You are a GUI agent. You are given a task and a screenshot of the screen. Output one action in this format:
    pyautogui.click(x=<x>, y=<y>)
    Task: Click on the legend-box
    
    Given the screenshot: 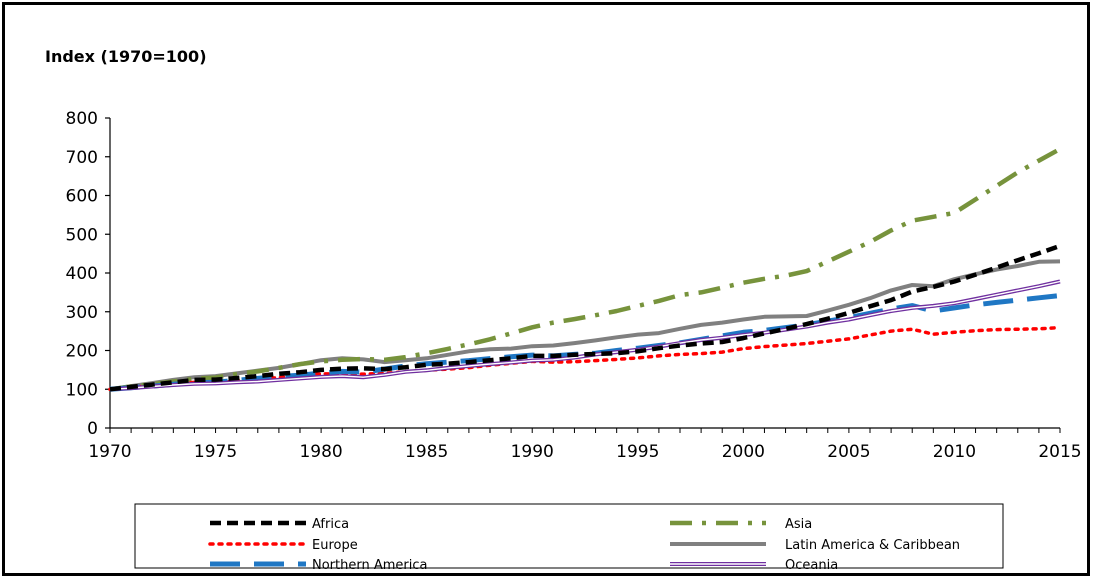 What is the action you would take?
    pyautogui.click(x=569, y=536)
    